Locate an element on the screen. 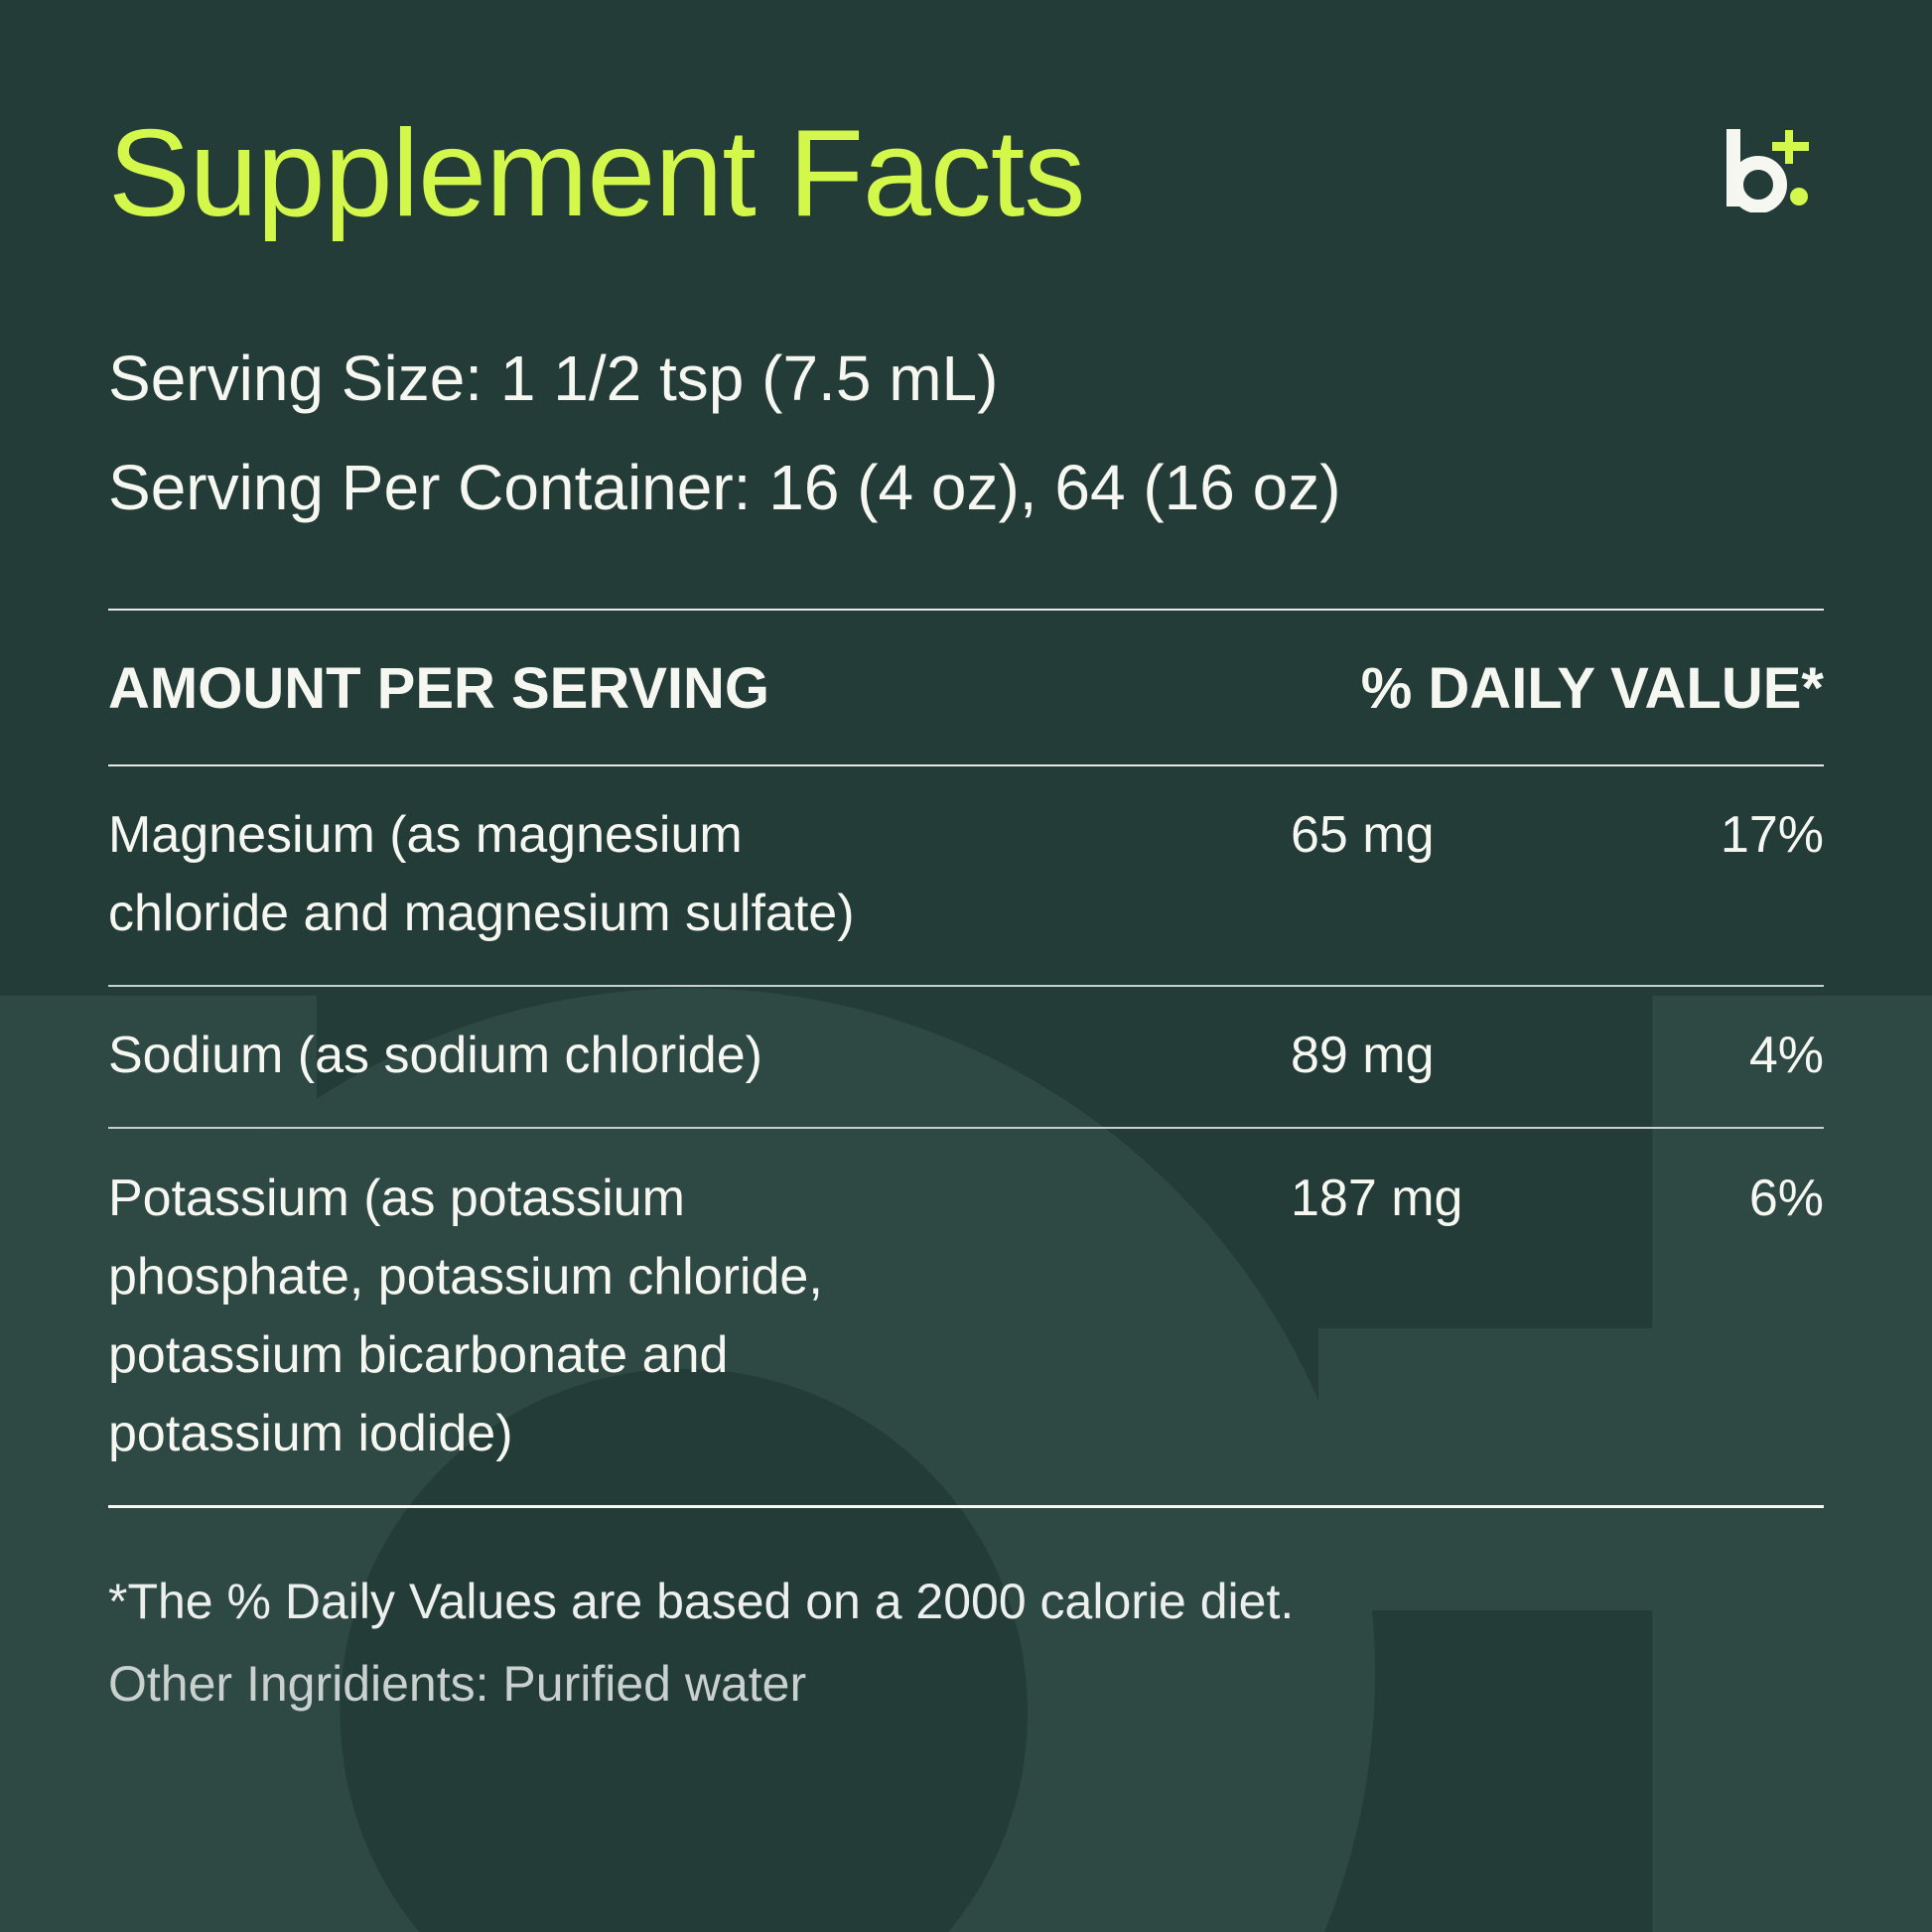 This screenshot has width=1932, height=1932. nutrient-name-line: Sodium (as sodium chloride) is located at coordinates (435, 1055).